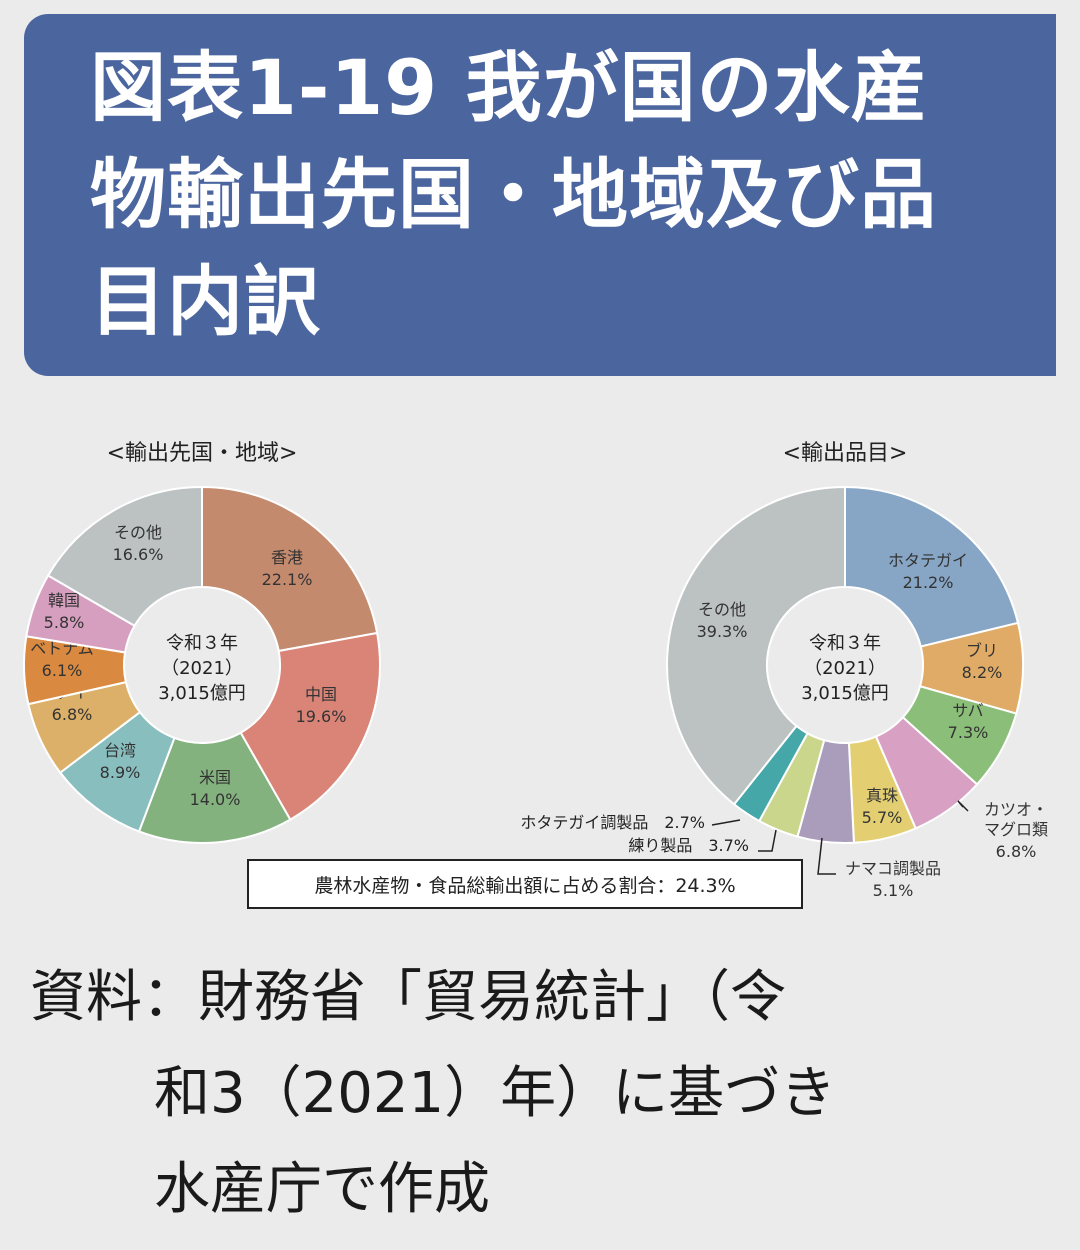  I want to click on slice-value-label: 7.3%, so click(968, 732).